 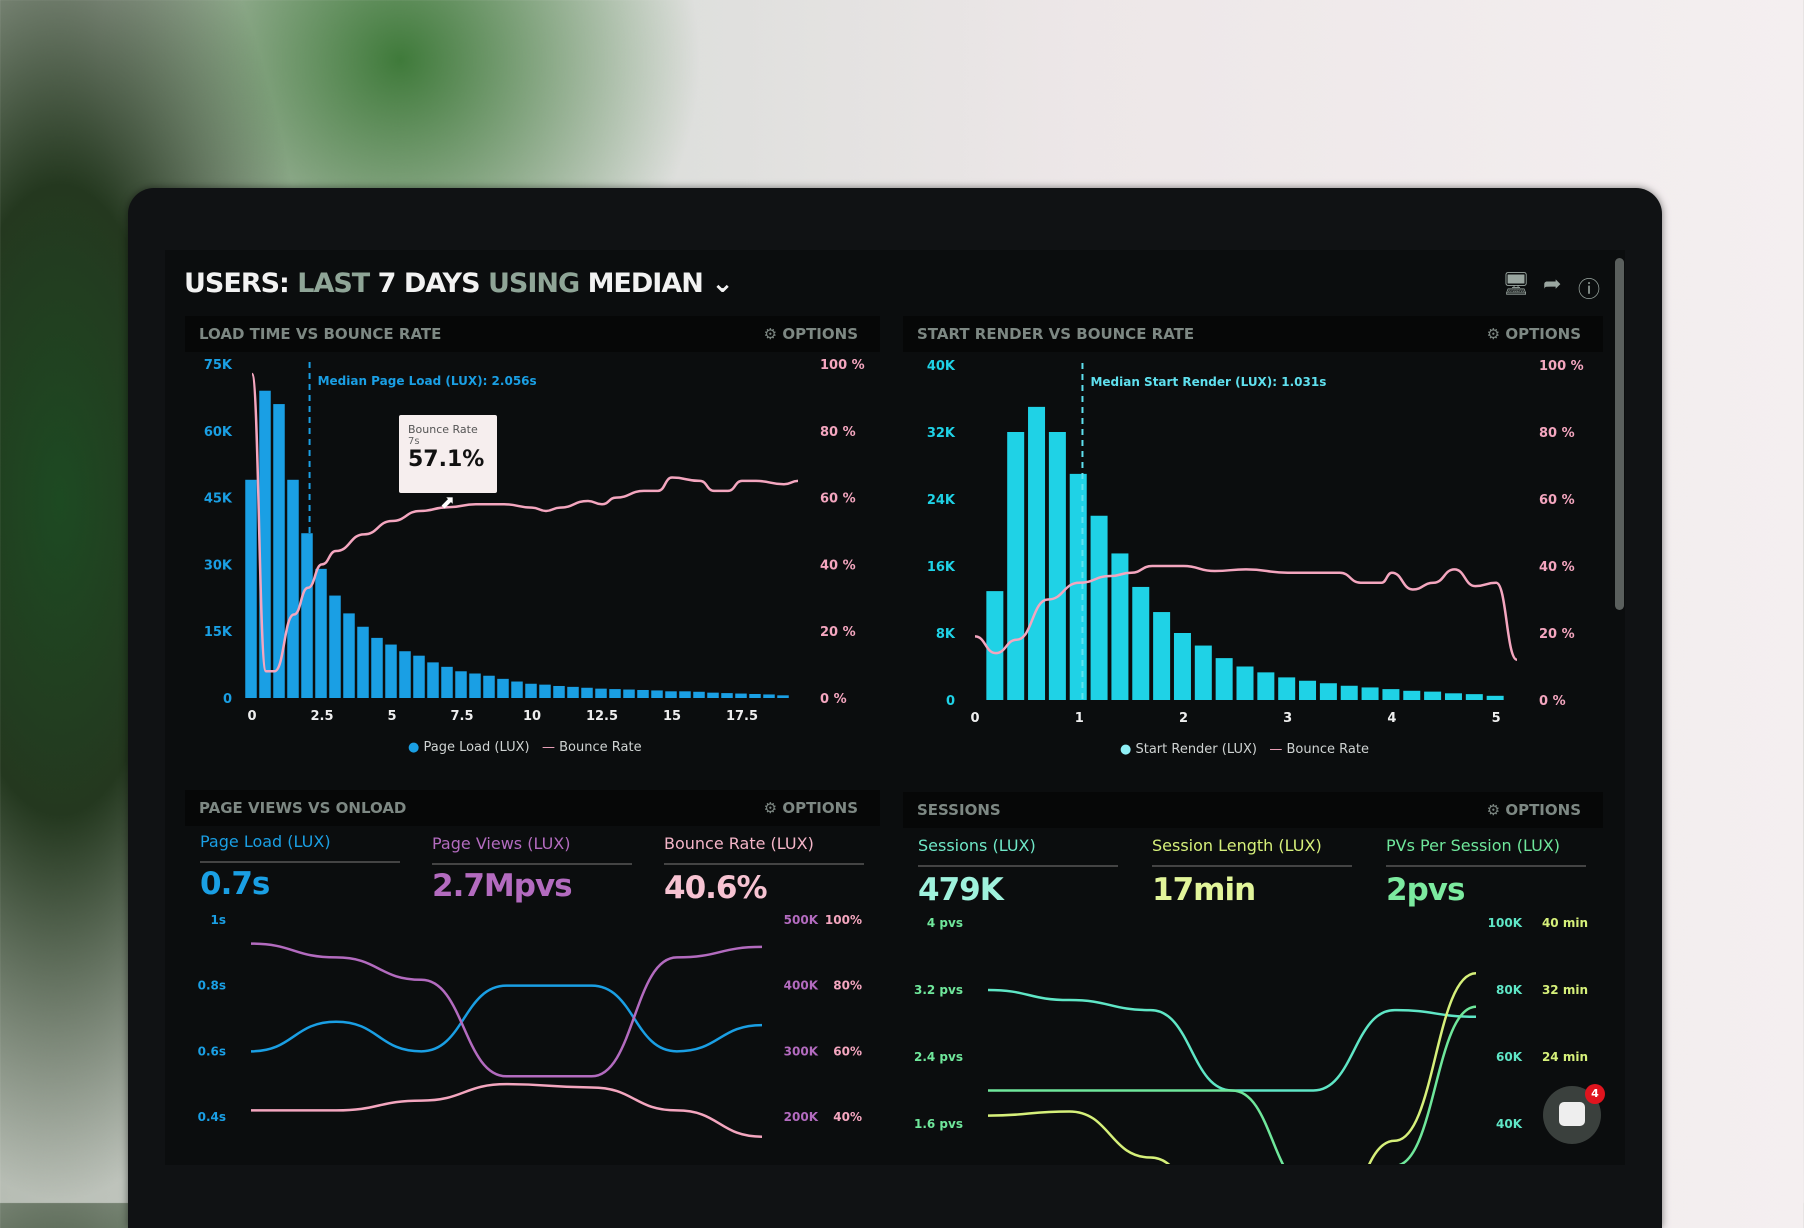 I want to click on y-tick-right: 100 %, so click(x=842, y=365).